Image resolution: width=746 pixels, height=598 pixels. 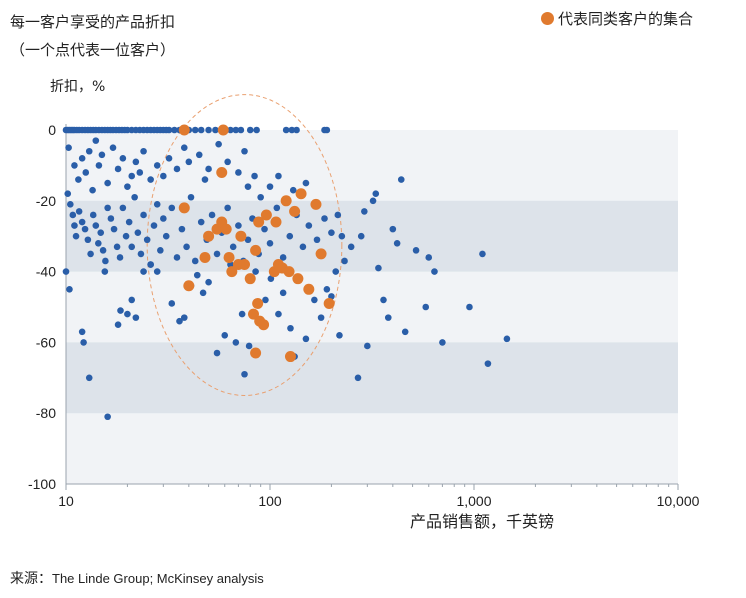 I want to click on chart-legend: 代表同类客户的集合, so click(x=617, y=18).